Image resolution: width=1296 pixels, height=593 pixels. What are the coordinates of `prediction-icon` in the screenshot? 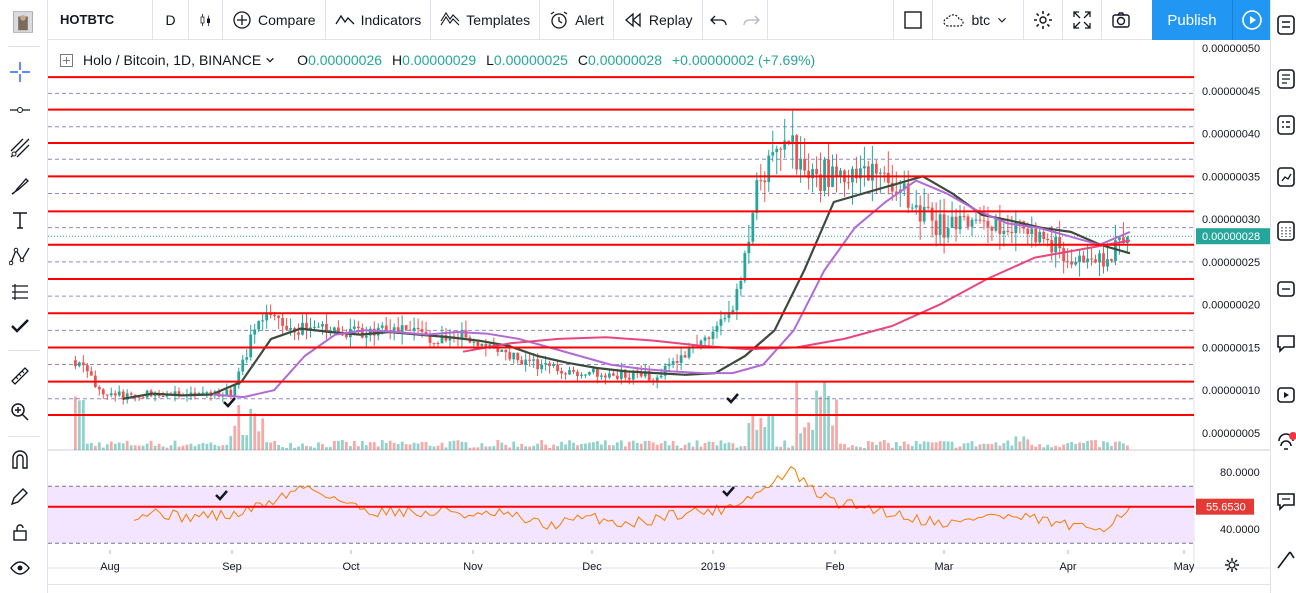 It's located at (20, 292).